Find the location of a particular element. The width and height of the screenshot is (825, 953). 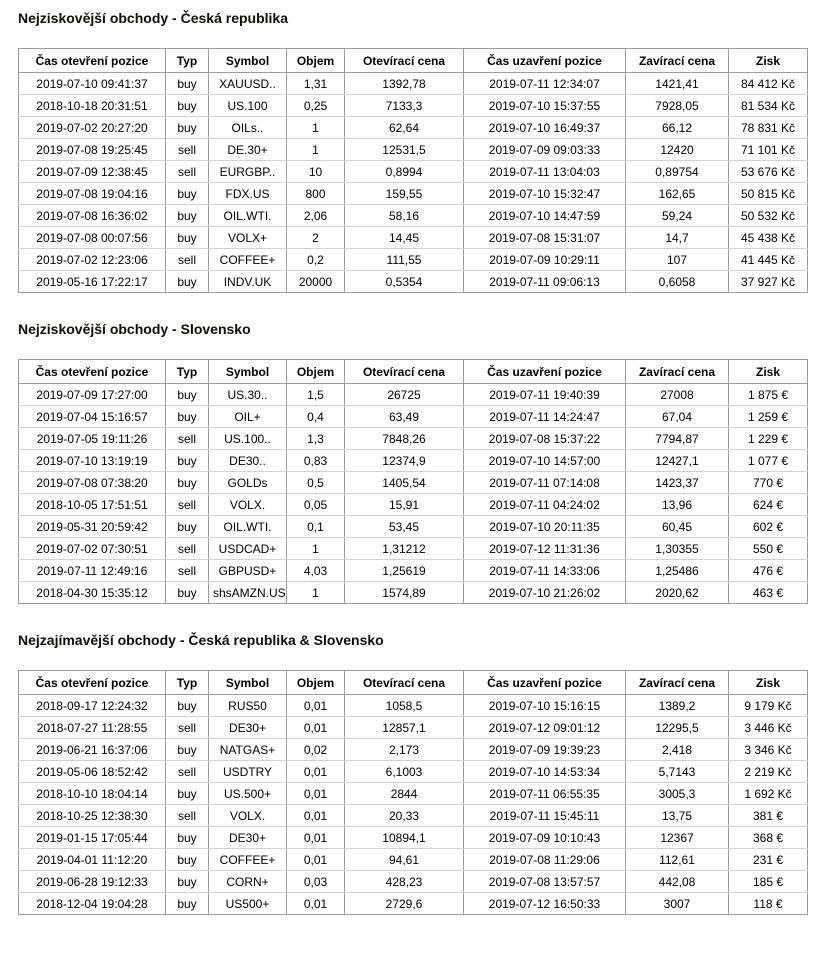

cell: 185 € is located at coordinates (768, 881).